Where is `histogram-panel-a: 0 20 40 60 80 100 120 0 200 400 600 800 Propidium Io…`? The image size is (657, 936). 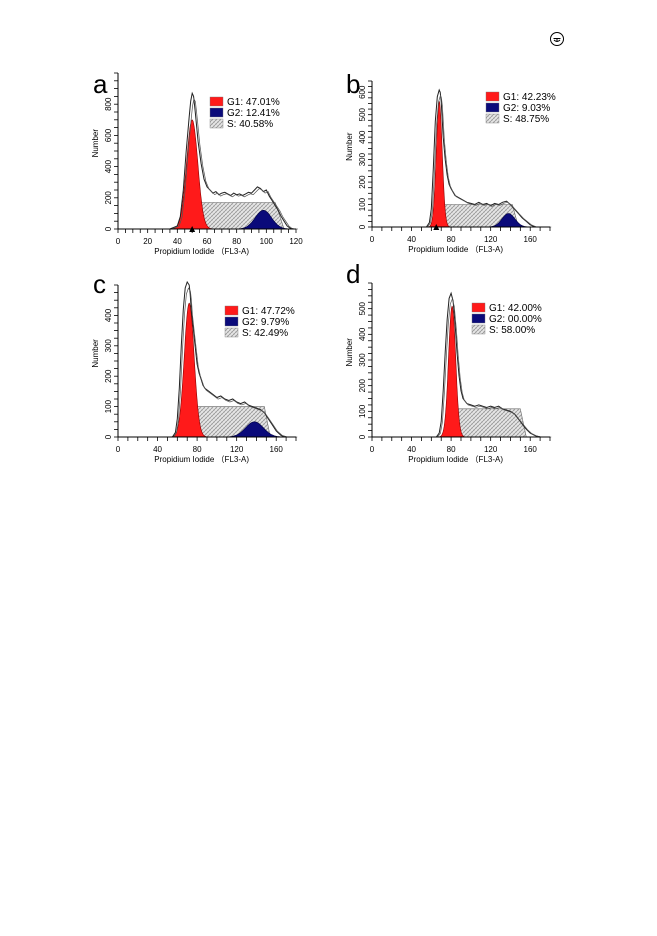 histogram-panel-a: 0 20 40 60 80 100 120 0 200 400 600 800 Propidium Io… is located at coordinates (197, 162).